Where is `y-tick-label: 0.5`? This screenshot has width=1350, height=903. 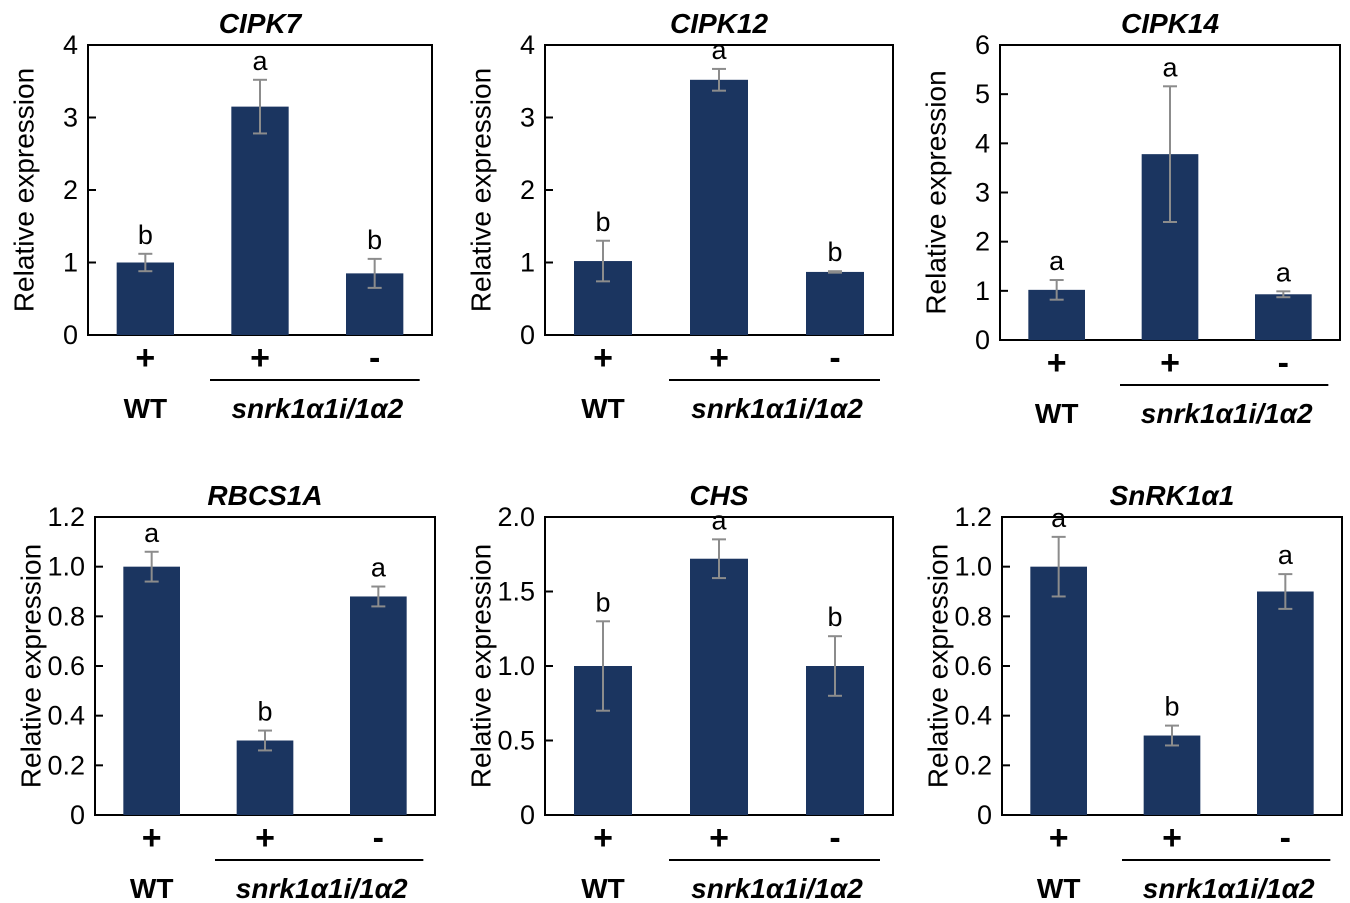
y-tick-label: 0.5 is located at coordinates (516, 741).